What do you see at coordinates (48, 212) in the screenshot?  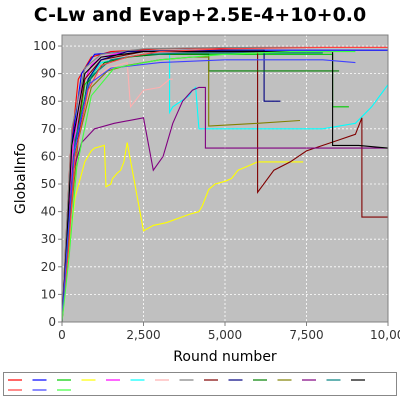 I see `y-tick-label: 40` at bounding box center [48, 212].